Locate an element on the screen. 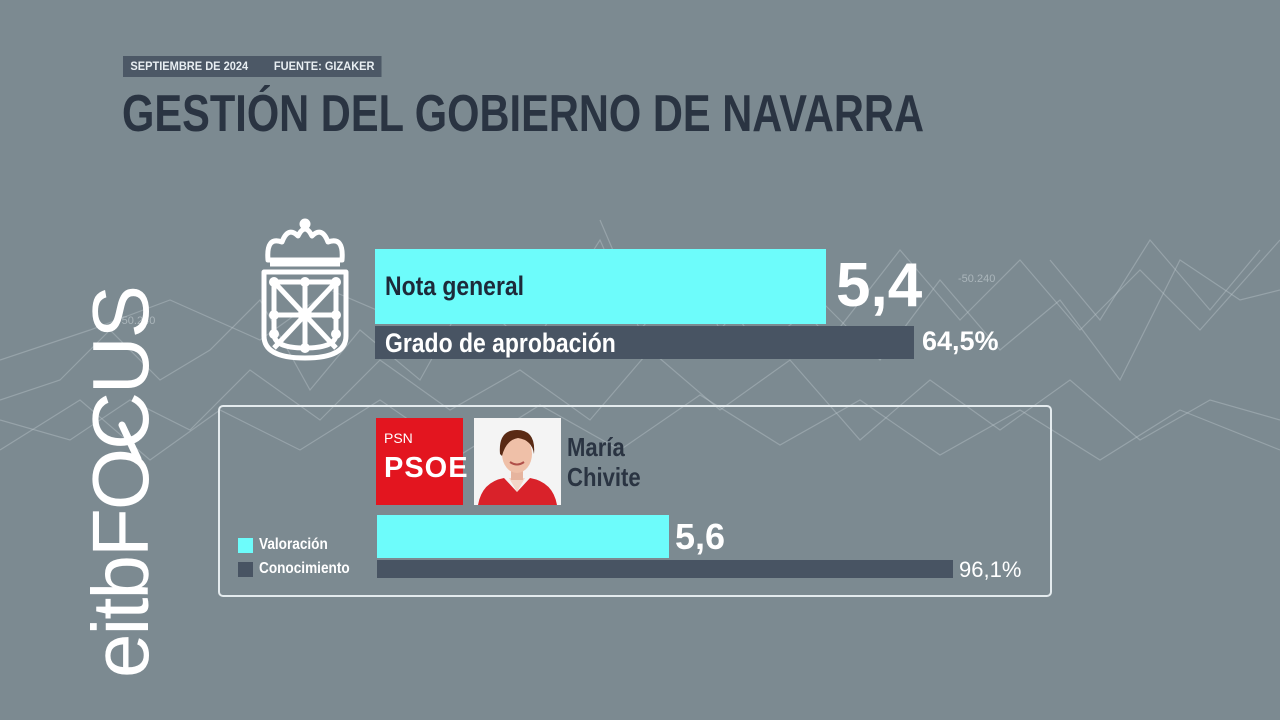 The width and height of the screenshot is (1280, 720). value-valoracion: 5,6 is located at coordinates (700, 536).